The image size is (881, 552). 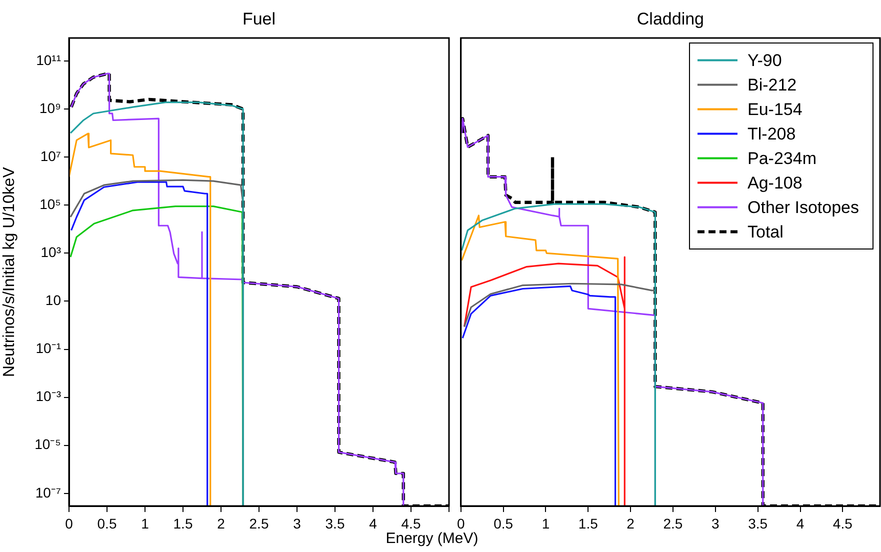 What do you see at coordinates (765, 232) in the screenshot?
I see `legend-label: Total` at bounding box center [765, 232].